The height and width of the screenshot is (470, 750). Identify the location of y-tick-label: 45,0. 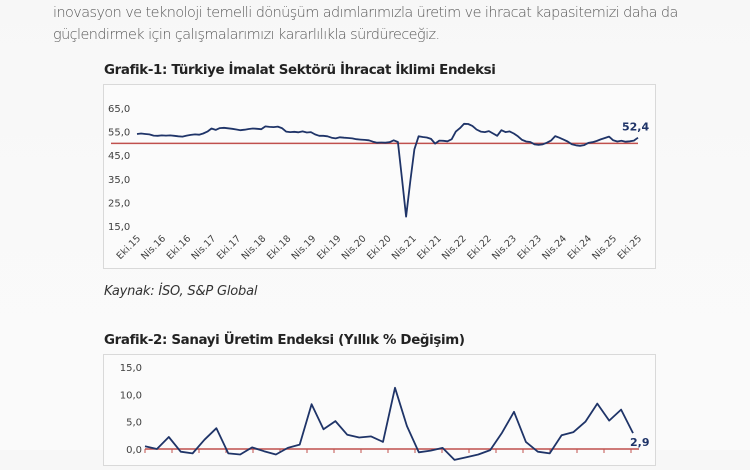
(119, 156).